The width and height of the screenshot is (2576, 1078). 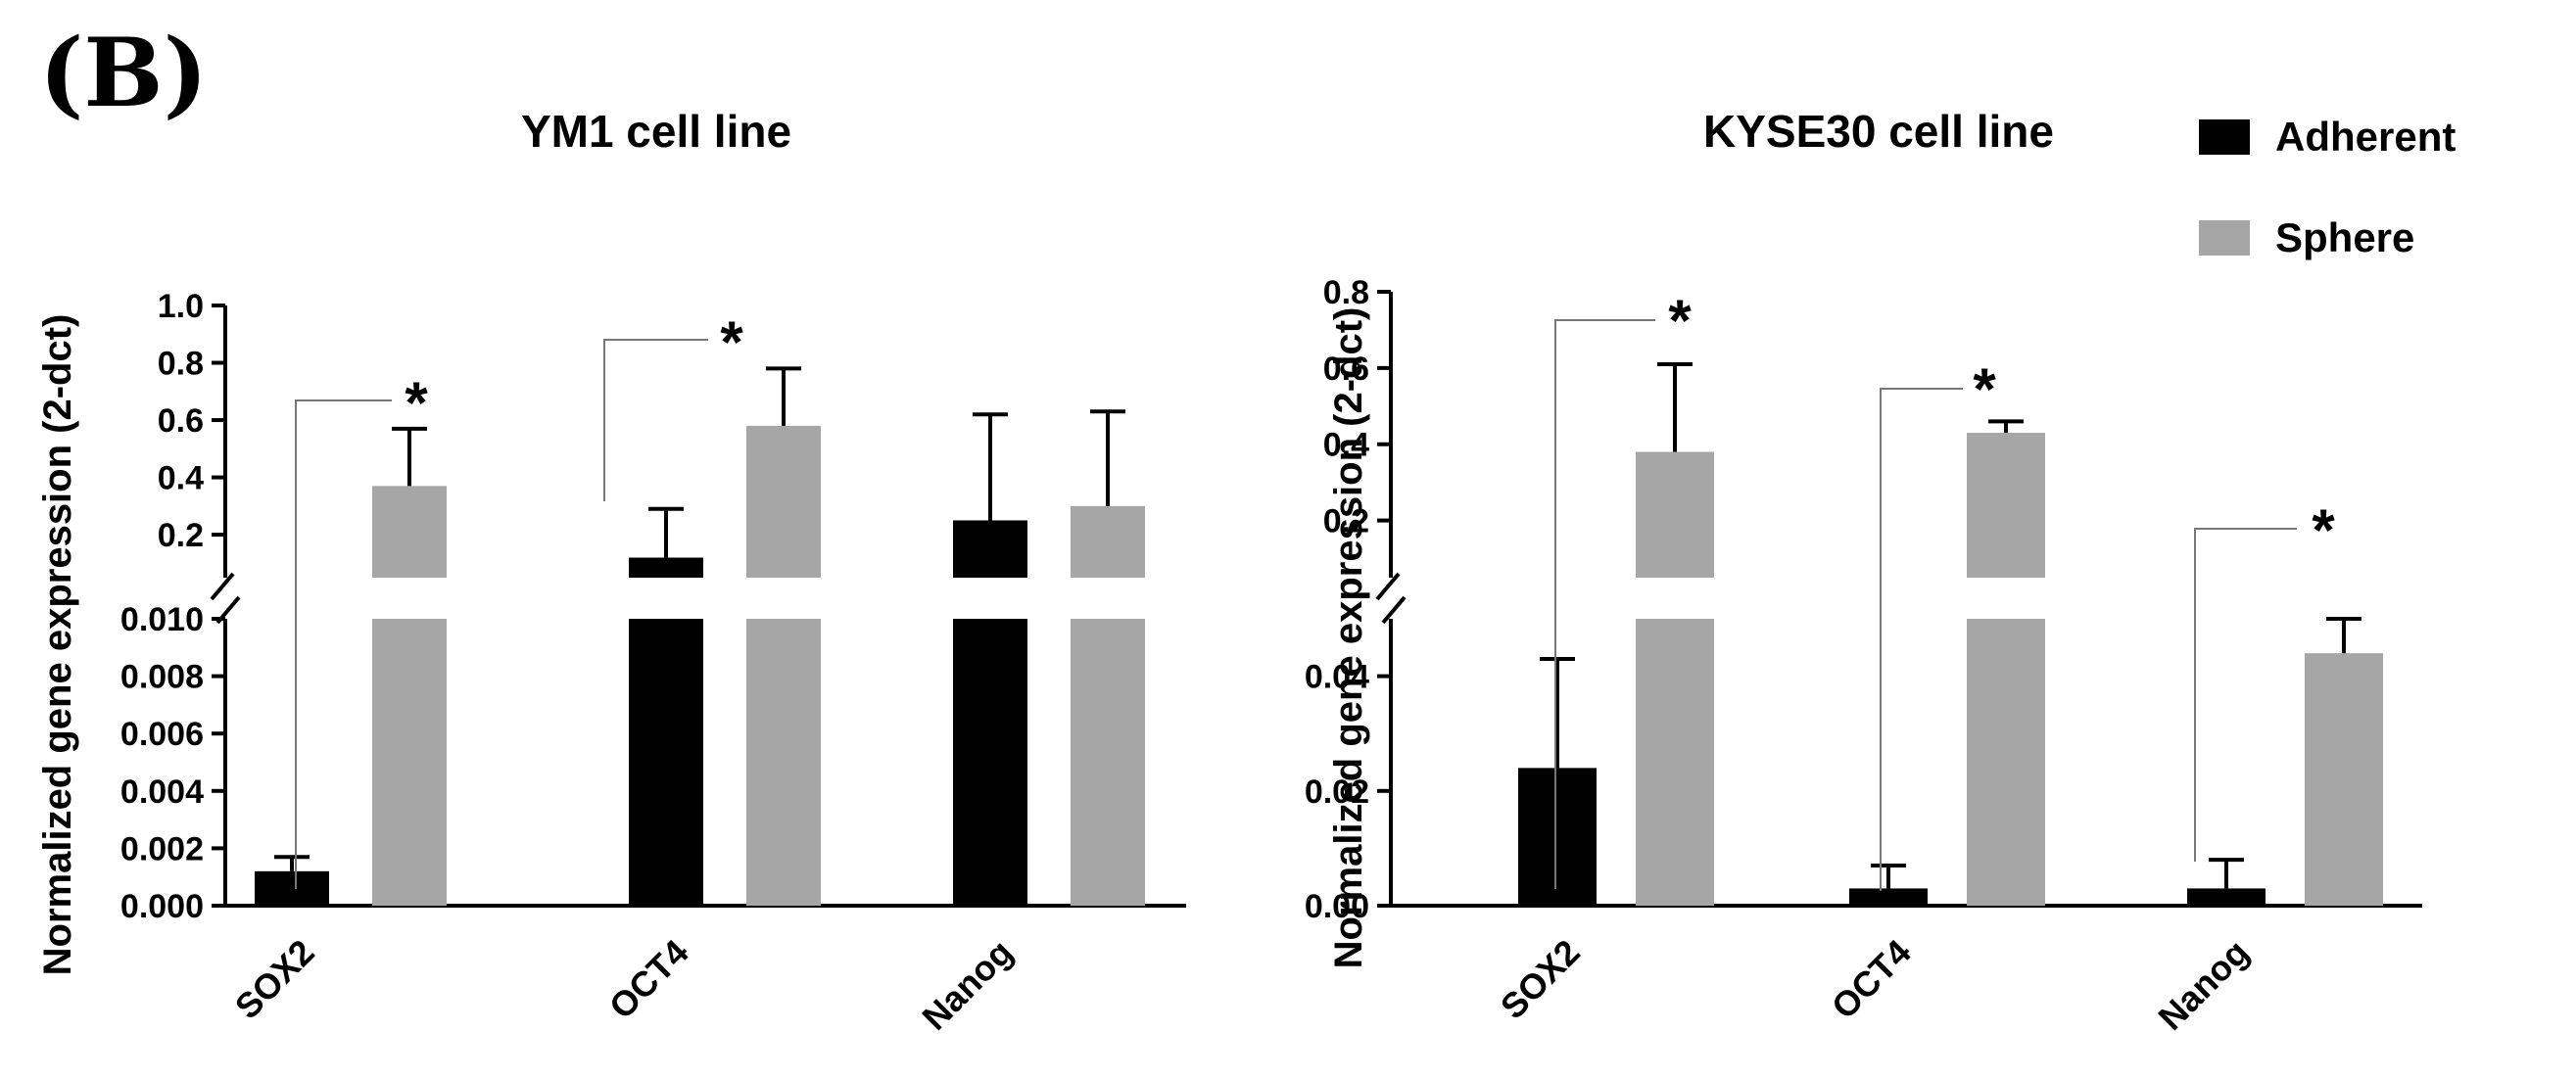 I want to click on y-tick-label: 0.006, so click(x=162, y=735).